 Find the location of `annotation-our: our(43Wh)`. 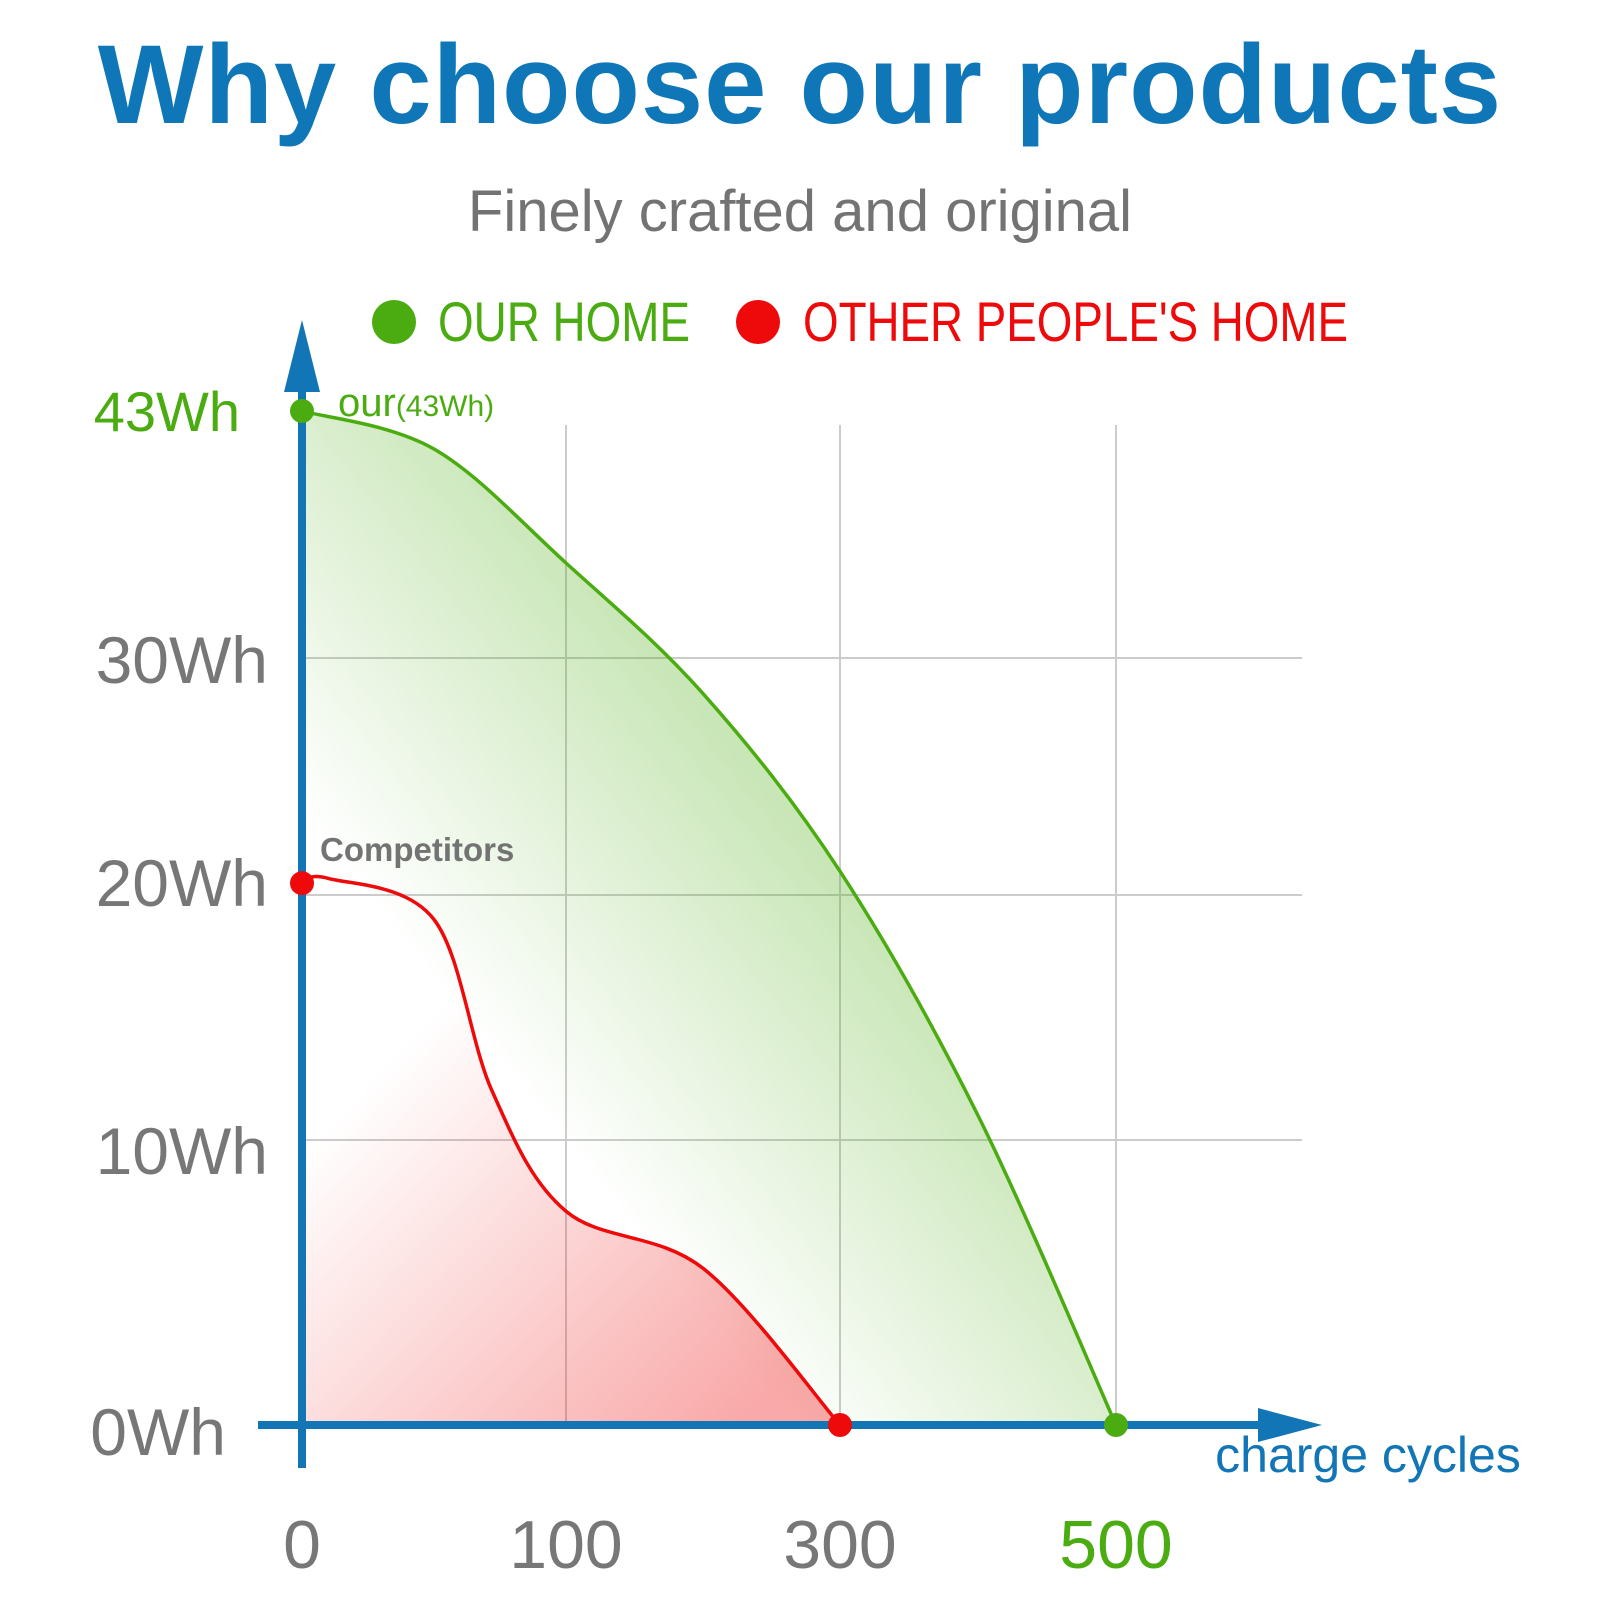

annotation-our: our(43Wh) is located at coordinates (416, 403).